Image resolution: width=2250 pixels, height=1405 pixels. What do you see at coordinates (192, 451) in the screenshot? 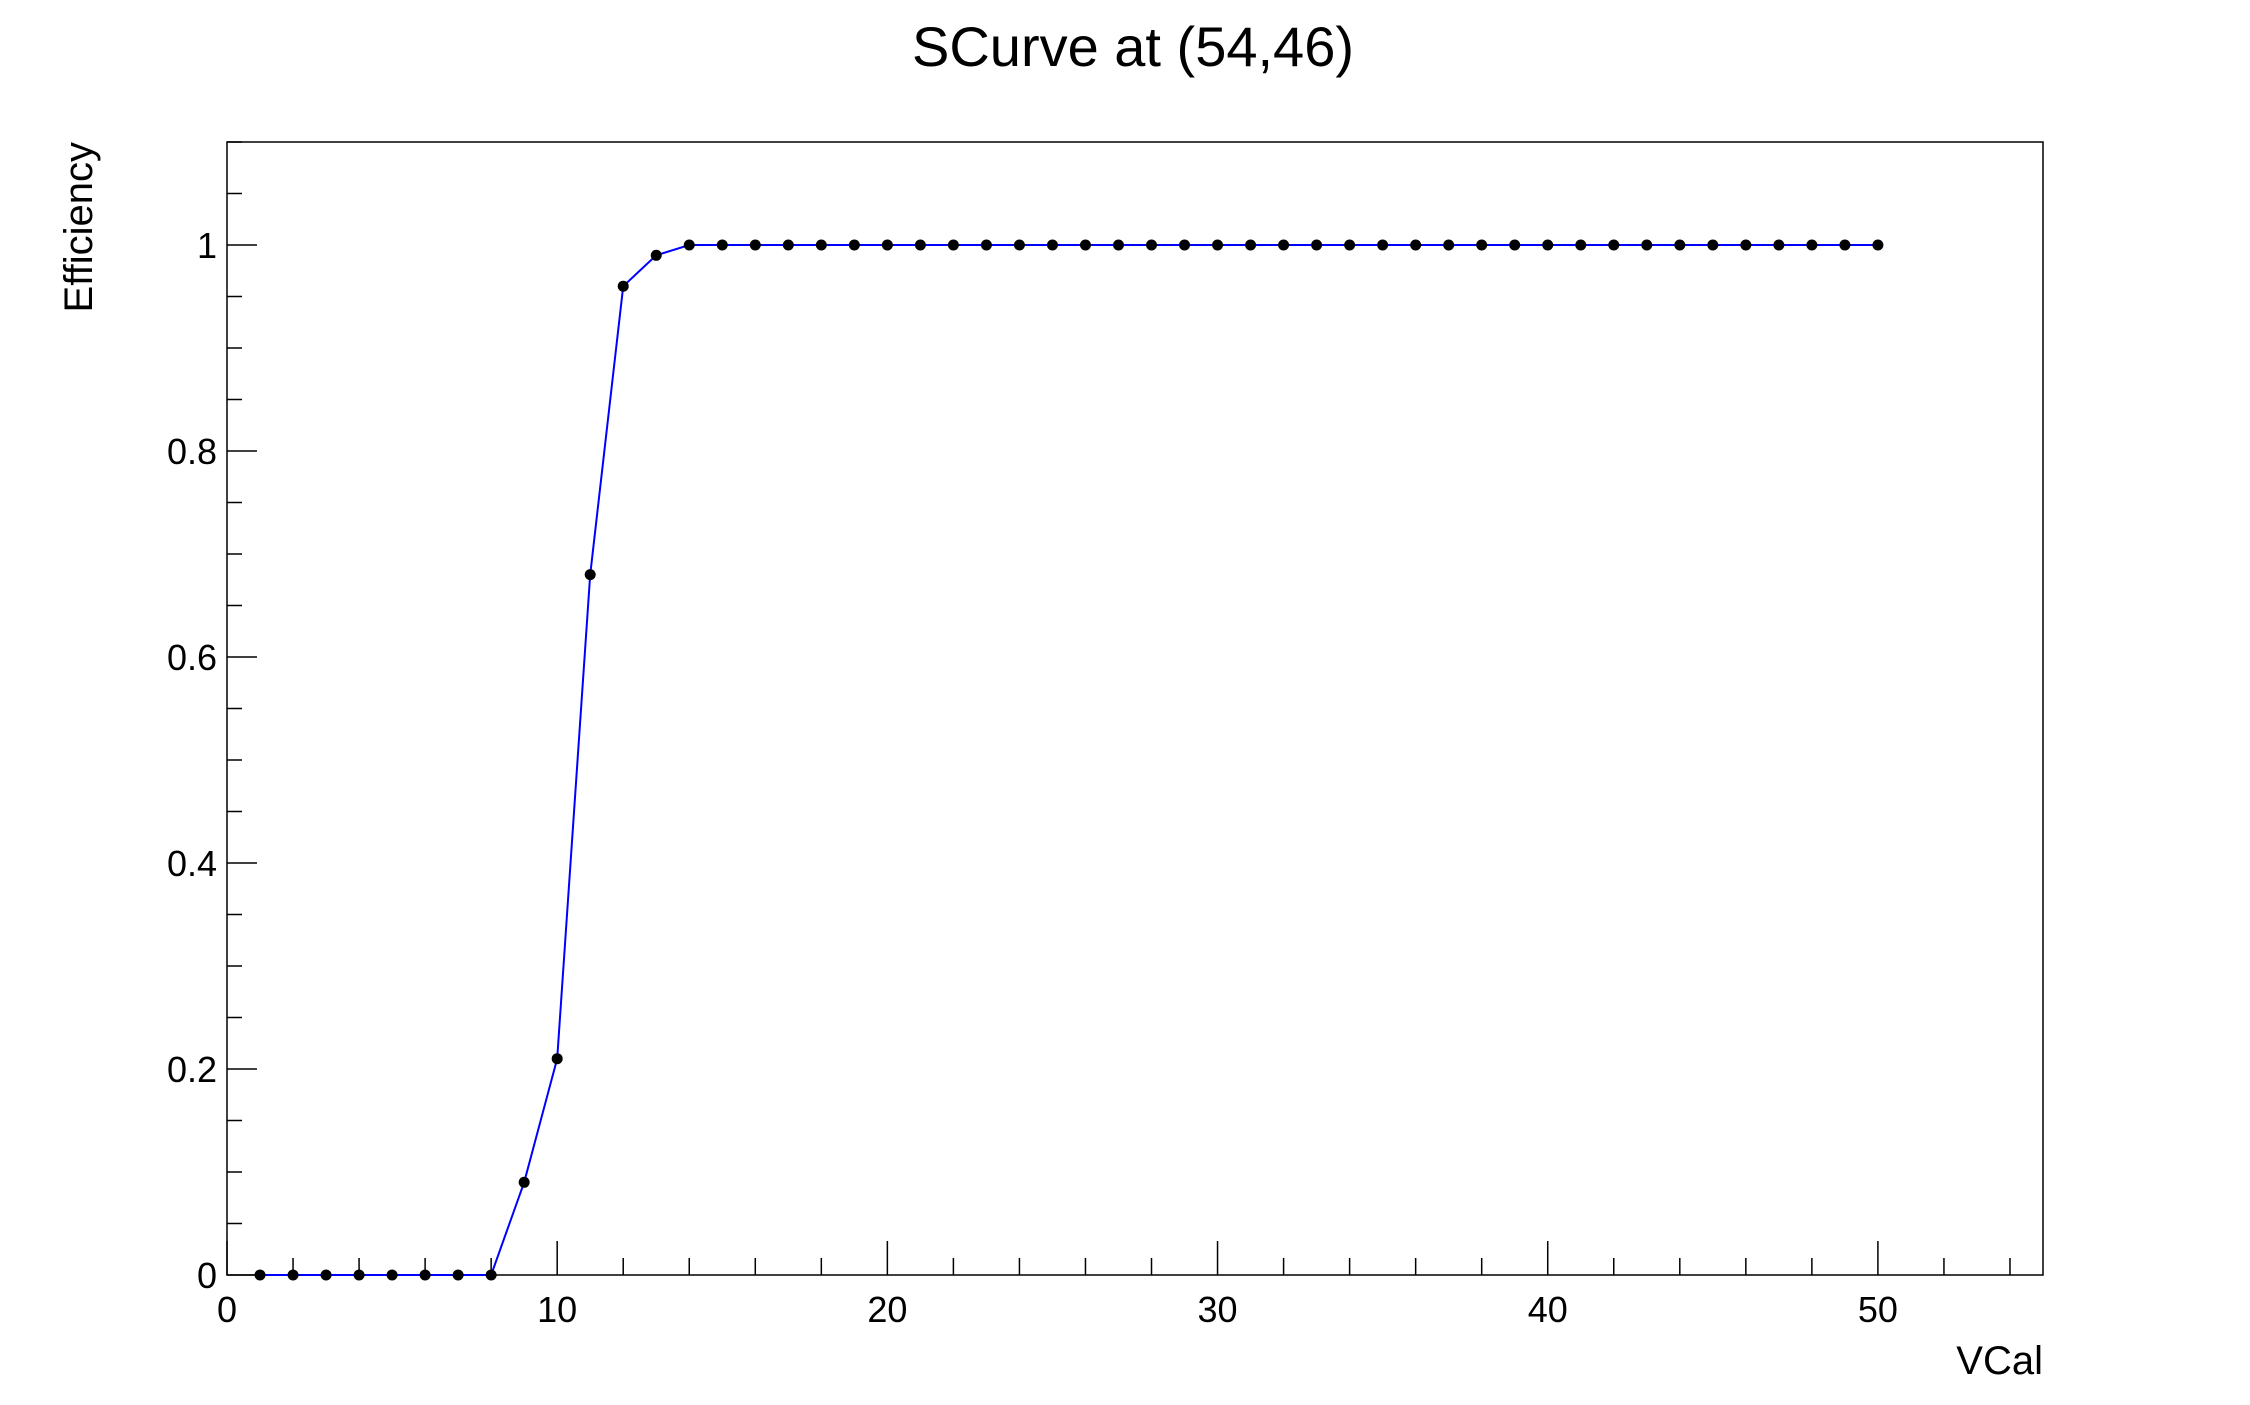
I see `y-tick-label: 0.8` at bounding box center [192, 451].